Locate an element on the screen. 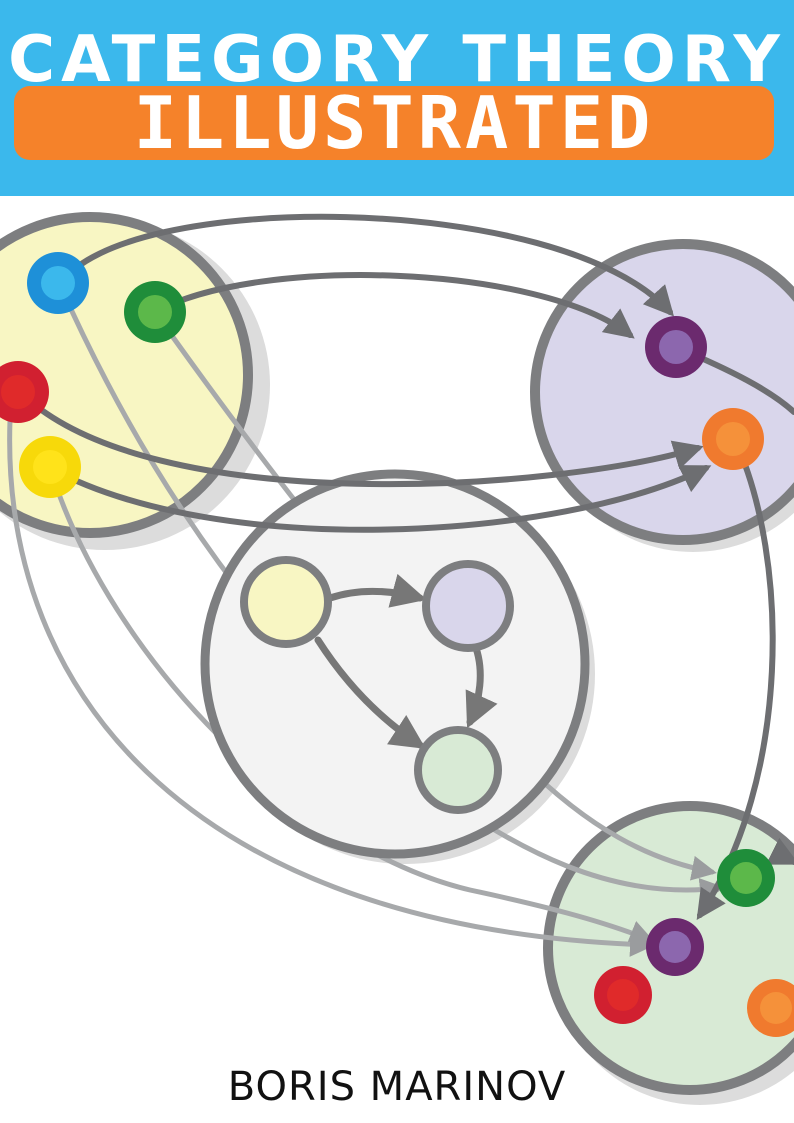  dark-arrow-blue-purple is located at coordinates (366, 265).